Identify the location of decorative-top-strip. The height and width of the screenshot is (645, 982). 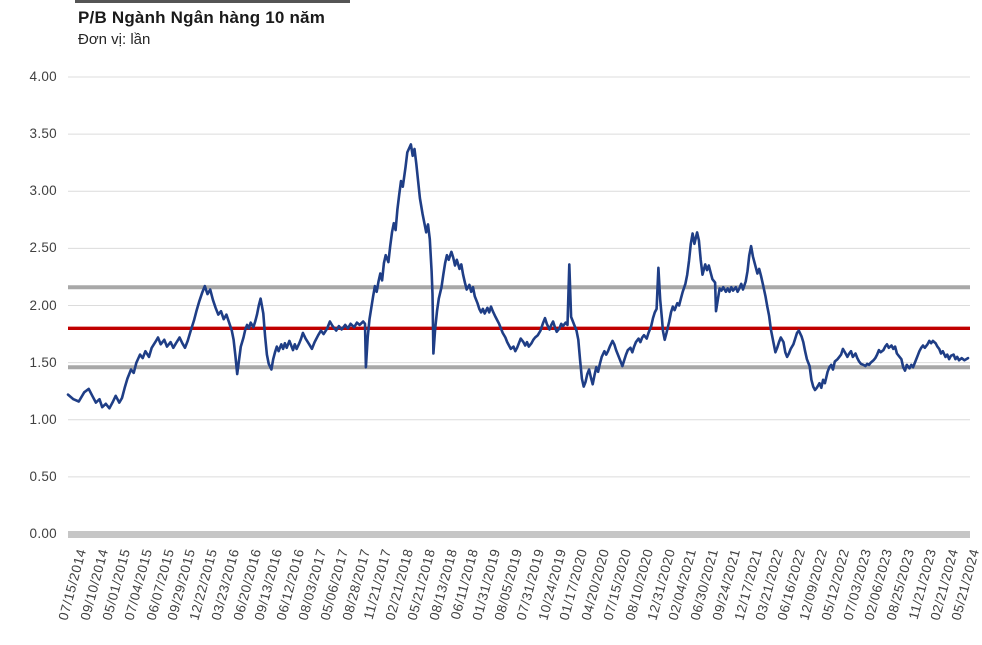
(212, 1).